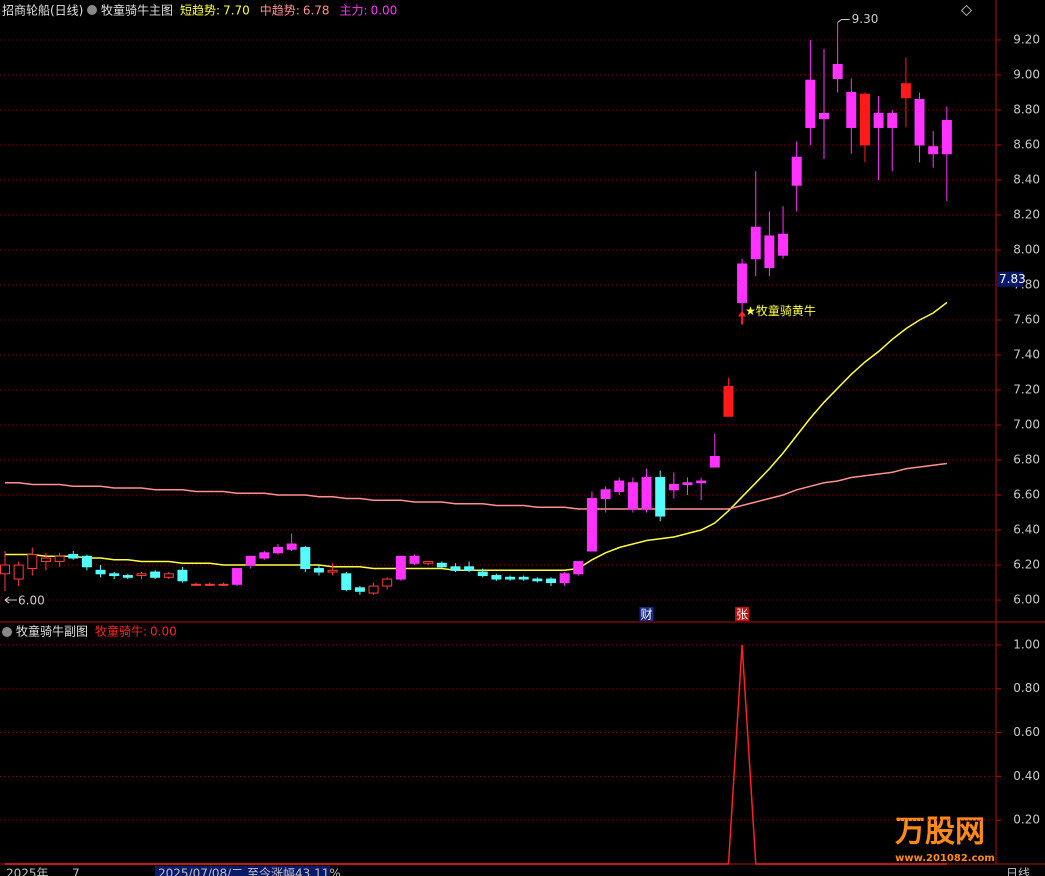  I want to click on y-tick-label: 9.20, so click(1026, 39).